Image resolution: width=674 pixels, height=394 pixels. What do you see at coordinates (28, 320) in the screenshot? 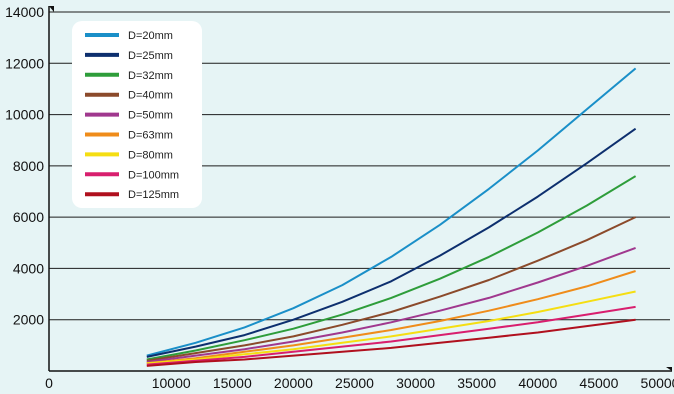
I see `y-tick-label: 2000` at bounding box center [28, 320].